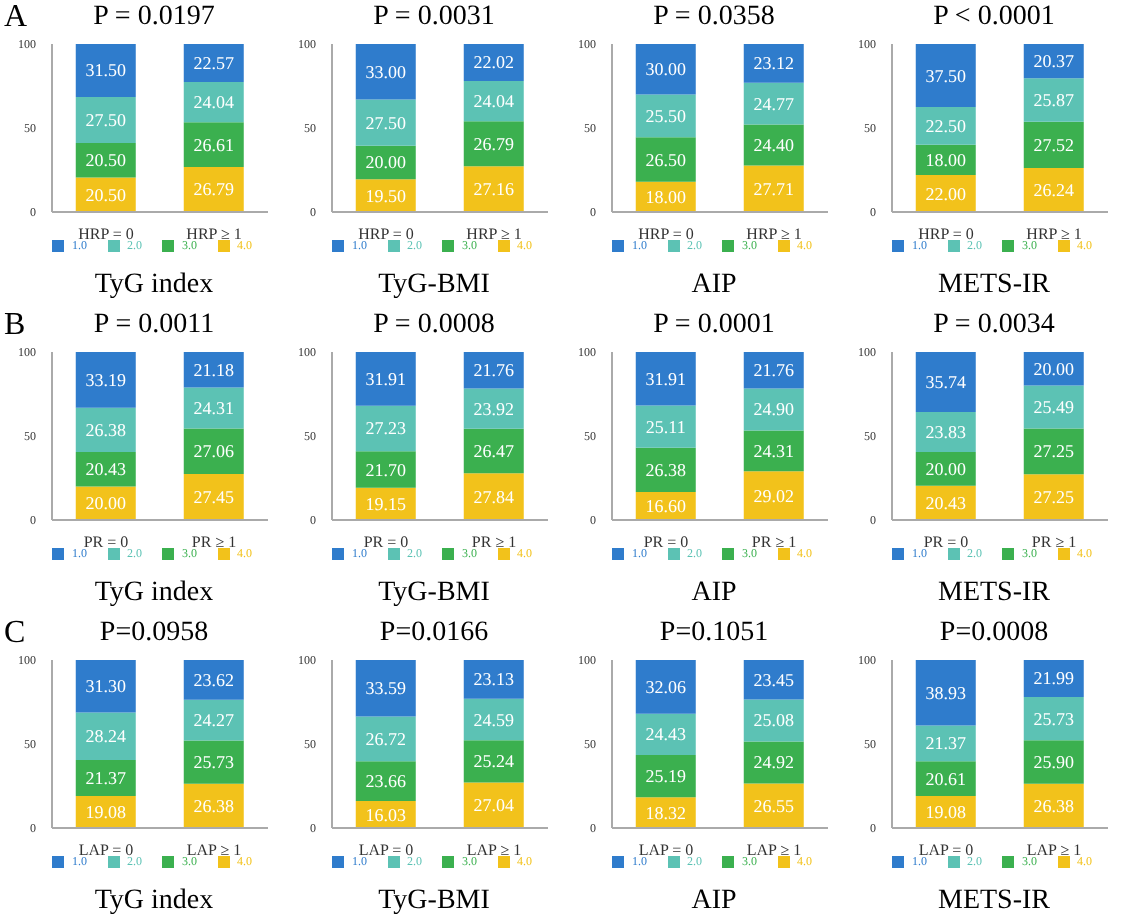  What do you see at coordinates (494, 234) in the screenshot?
I see `x-tick-label: HRP ≥ 1` at bounding box center [494, 234].